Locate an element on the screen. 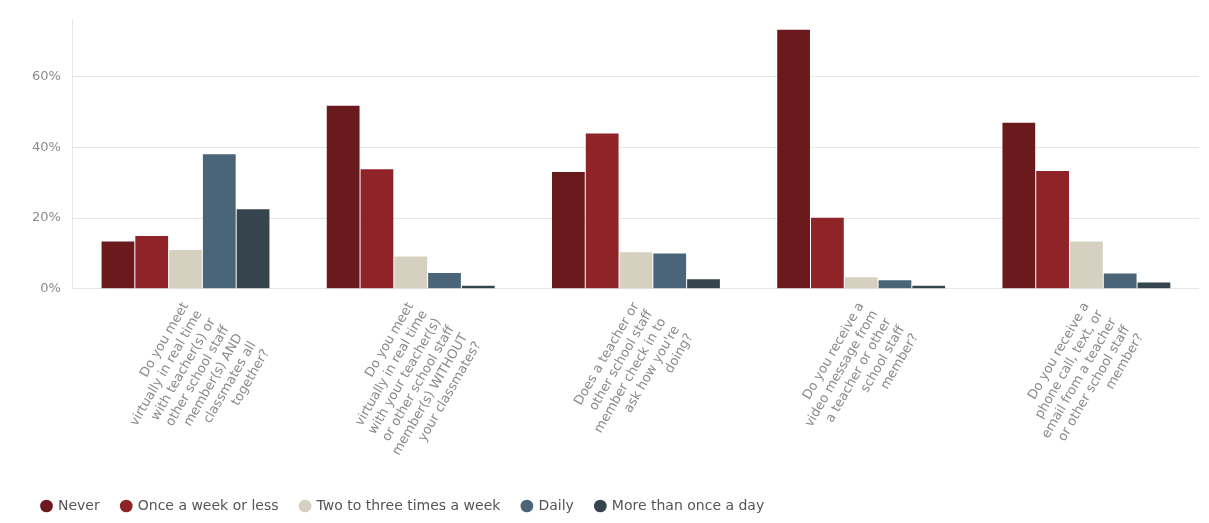 The height and width of the screenshot is (523, 1209). legend-label: Daily is located at coordinates (556, 504).